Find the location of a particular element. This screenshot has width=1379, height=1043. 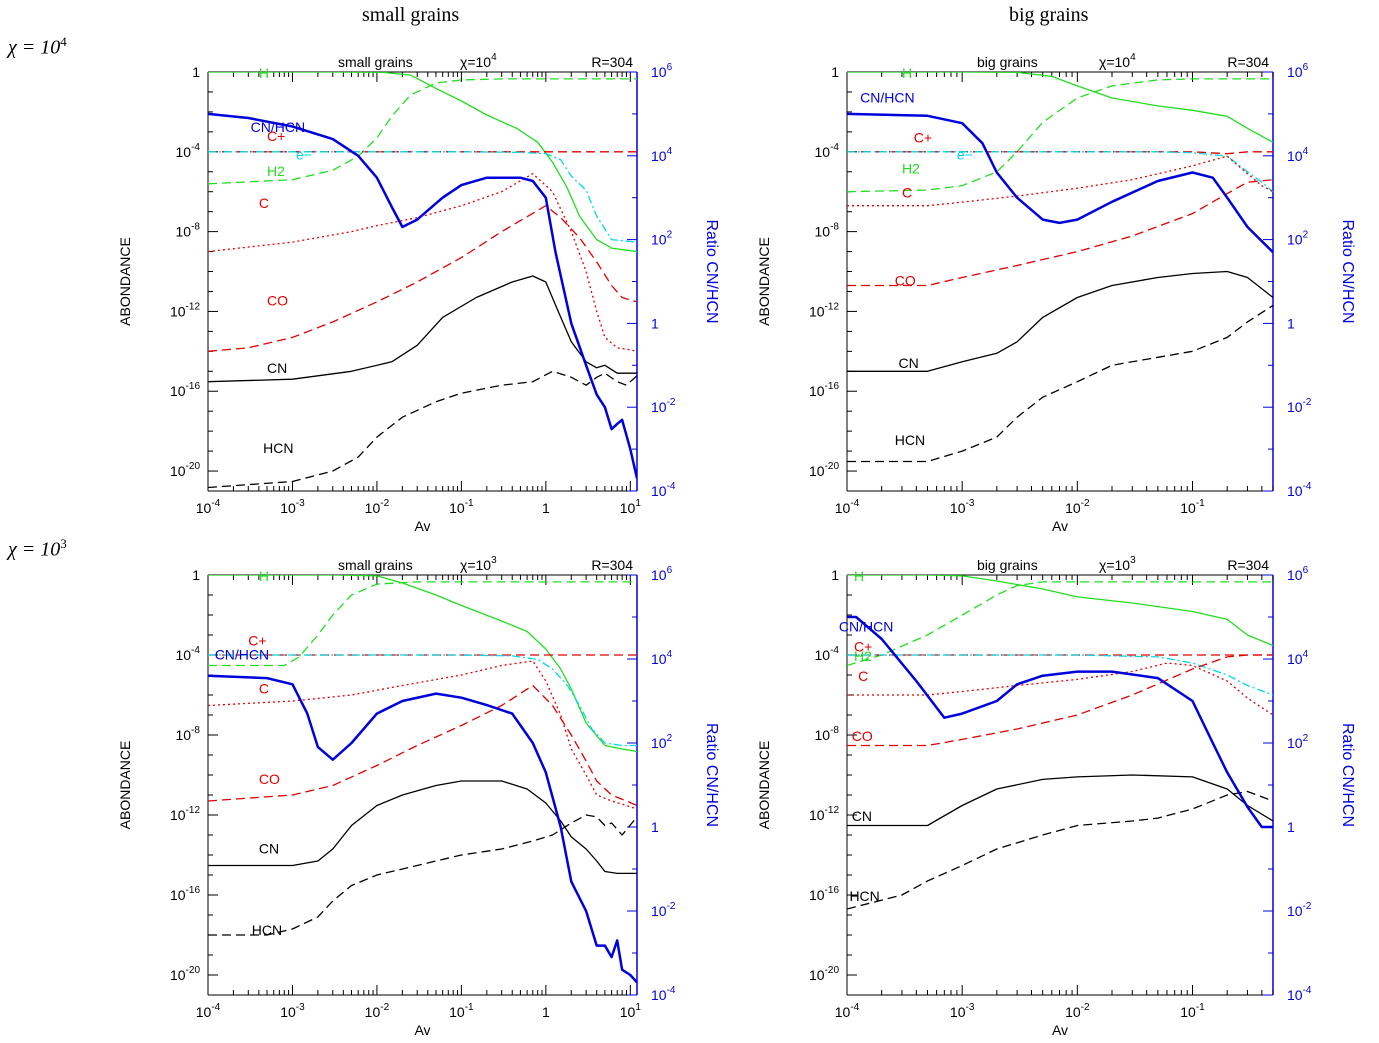

panel-title: big grains is located at coordinates (1007, 565).